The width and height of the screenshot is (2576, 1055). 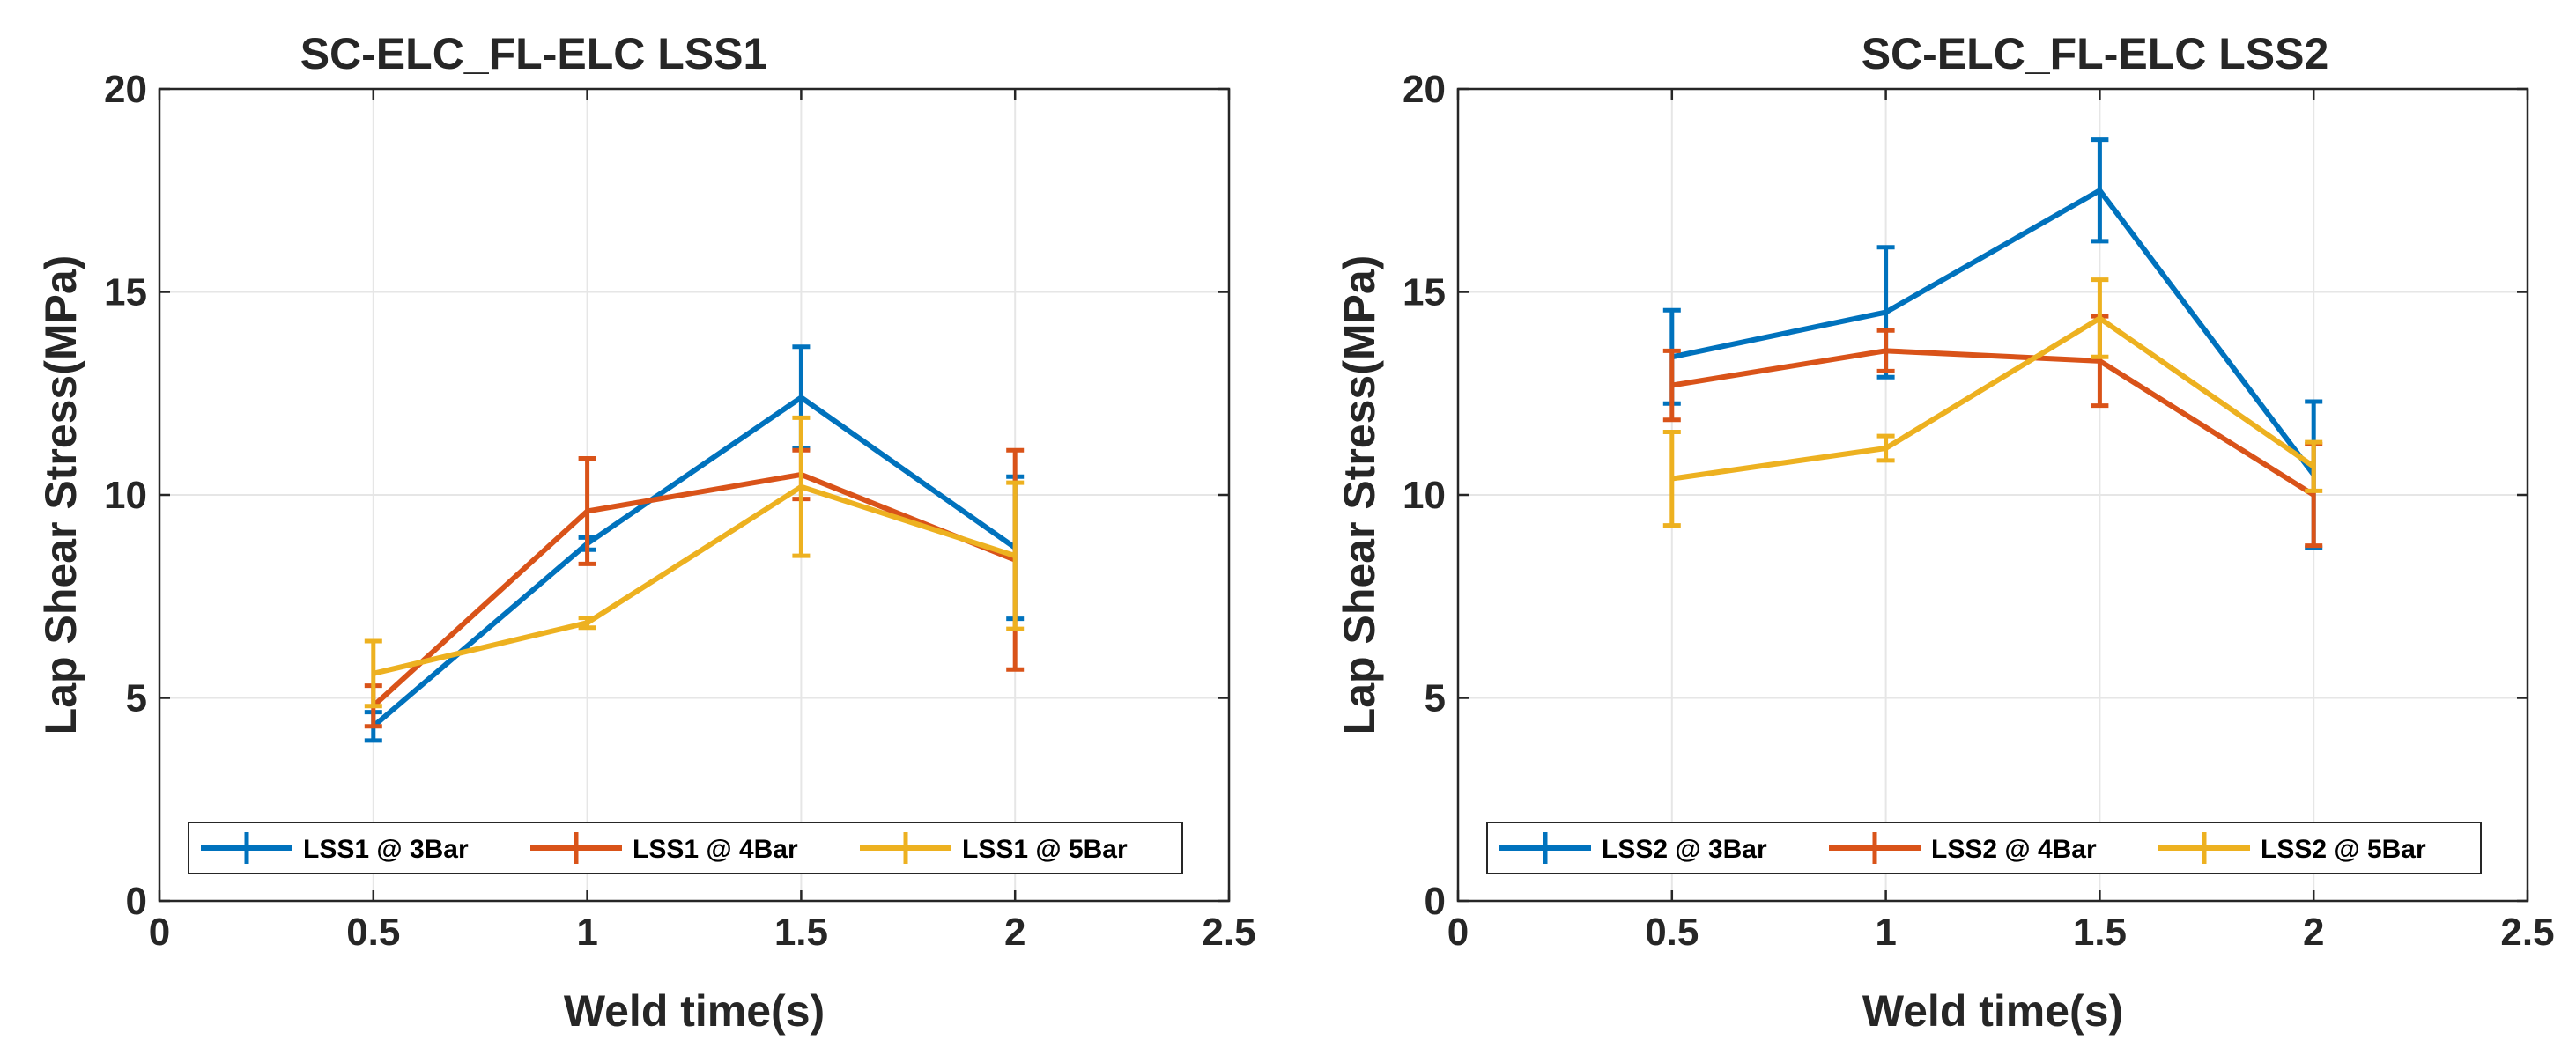 What do you see at coordinates (2096, 53) in the screenshot?
I see `chart-title: SC-ELC_FL-ELC LSS2` at bounding box center [2096, 53].